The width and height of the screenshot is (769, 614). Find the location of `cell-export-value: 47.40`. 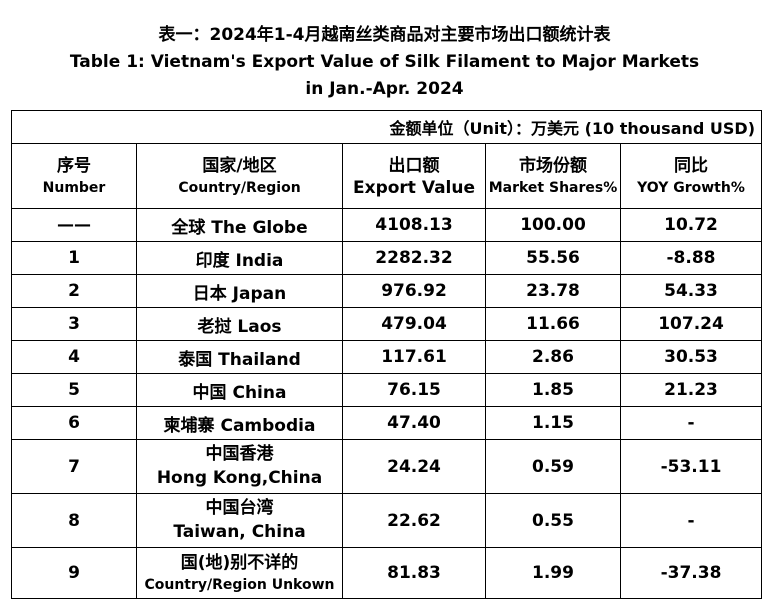

cell-export-value: 47.40 is located at coordinates (414, 423).